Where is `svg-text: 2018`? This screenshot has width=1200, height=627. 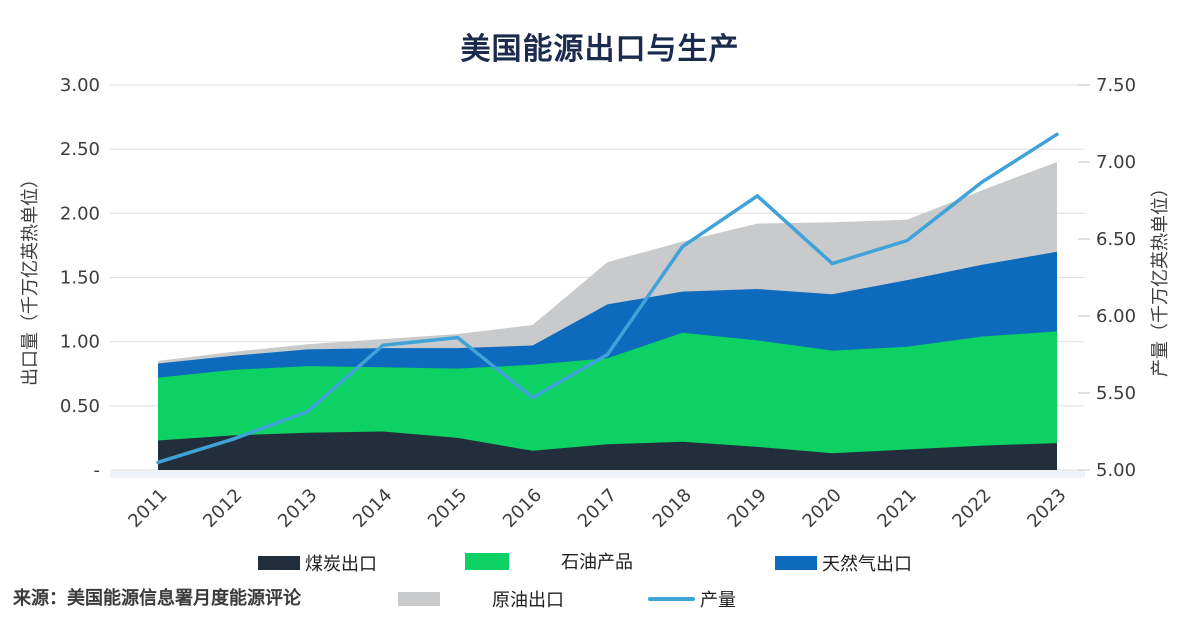 svg-text: 2018 is located at coordinates (672, 508).